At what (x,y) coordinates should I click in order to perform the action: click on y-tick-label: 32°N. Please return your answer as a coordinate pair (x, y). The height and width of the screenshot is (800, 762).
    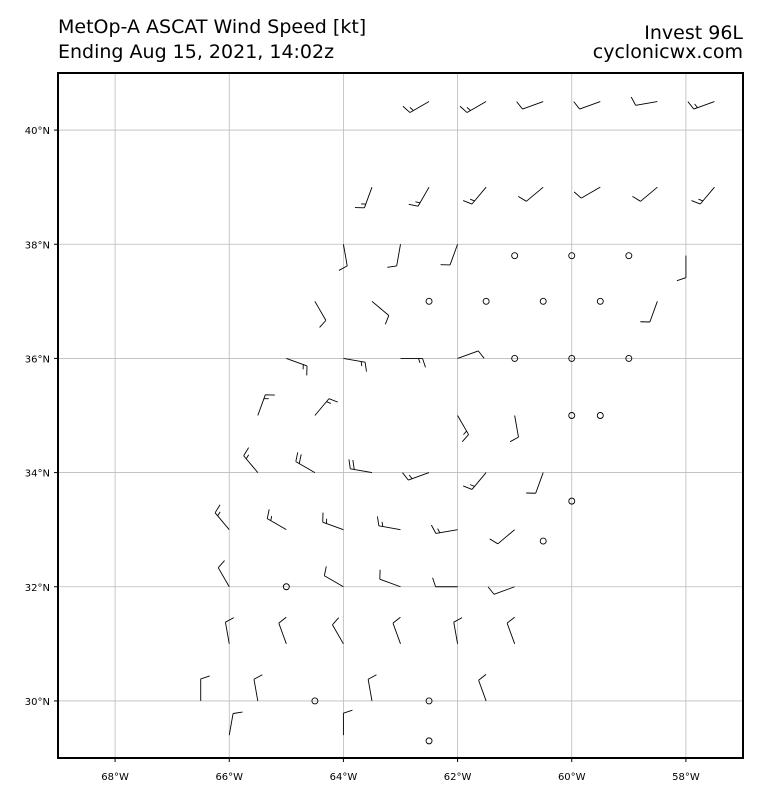
    Looking at the image, I should click on (37, 588).